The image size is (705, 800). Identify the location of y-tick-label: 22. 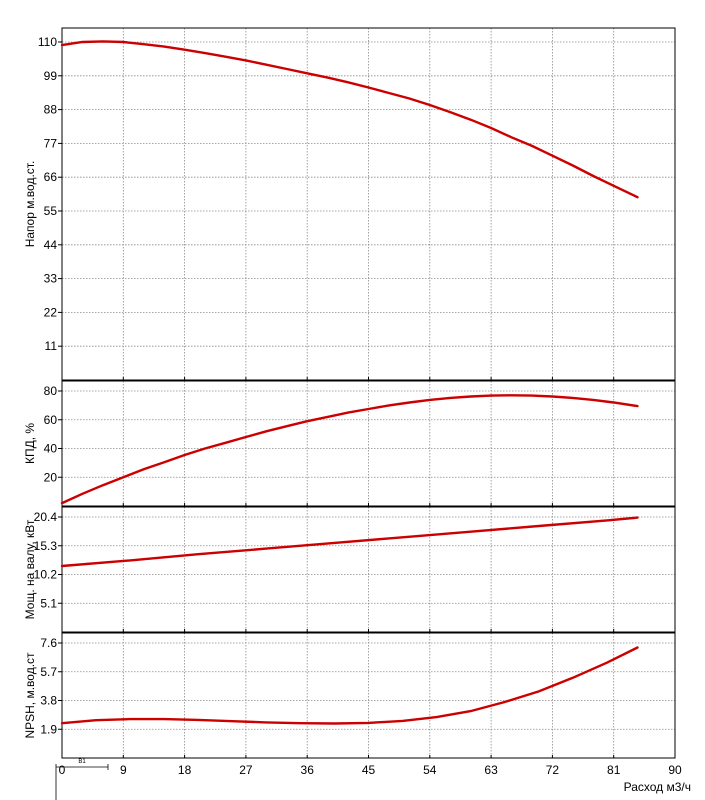
(51, 312).